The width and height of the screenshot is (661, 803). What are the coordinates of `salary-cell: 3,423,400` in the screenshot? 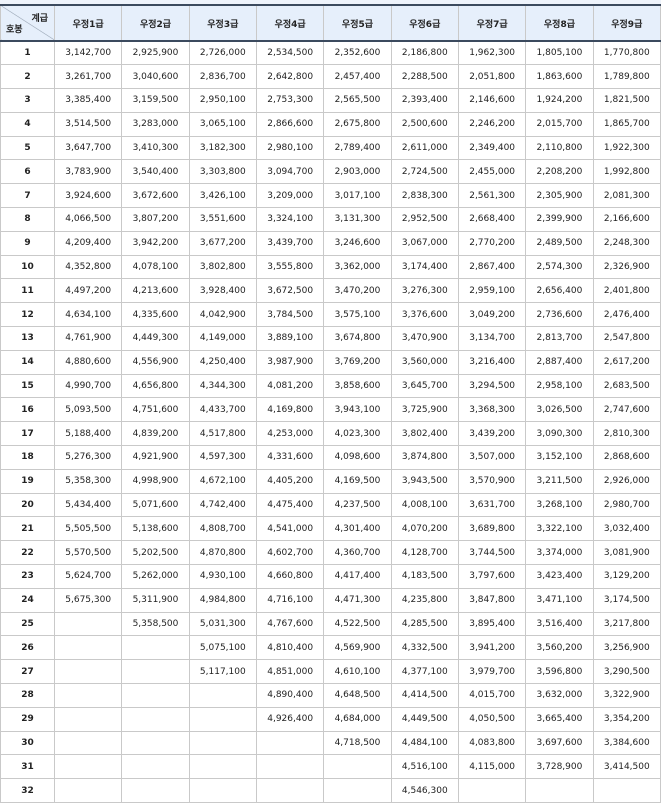 It's located at (559, 576).